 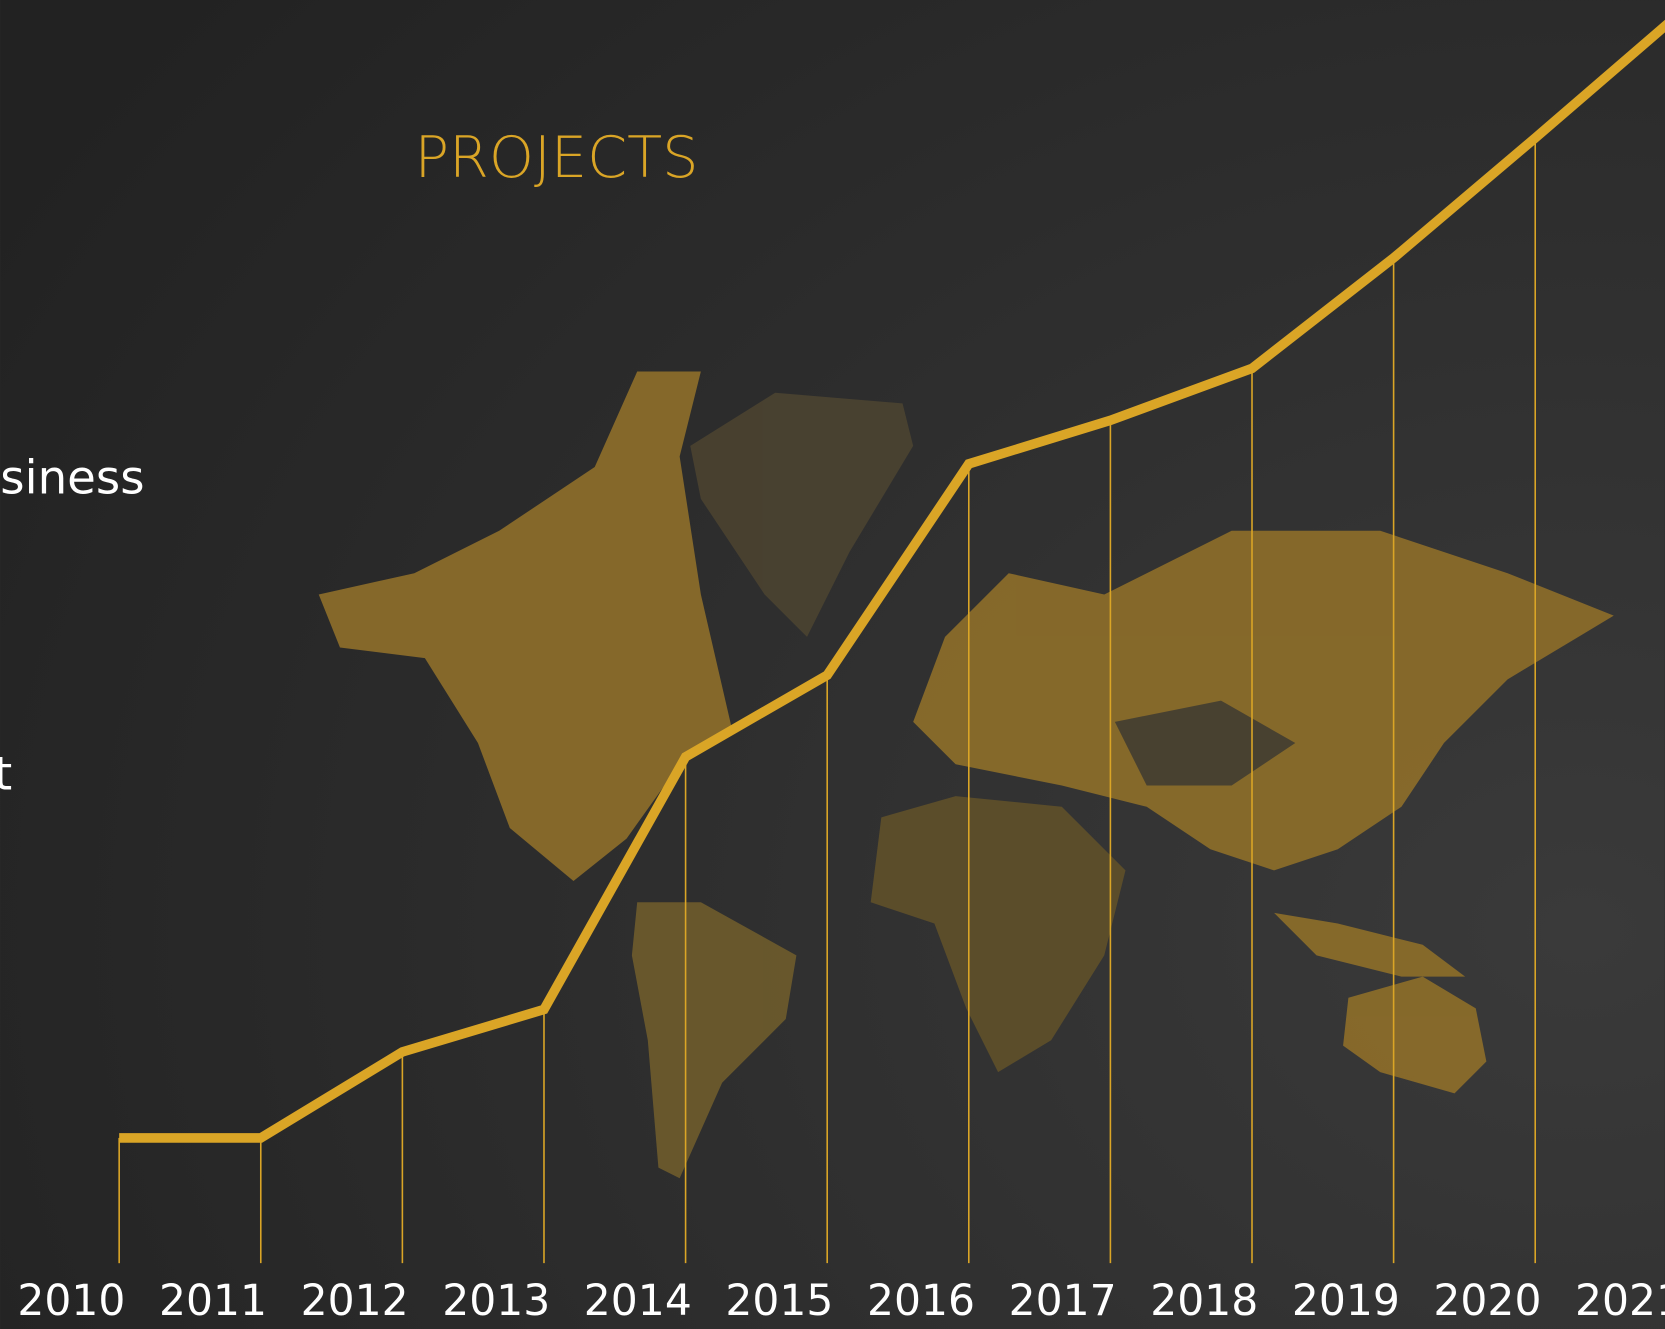 I want to click on x-tick-label: 2017, so click(x=1063, y=1301).